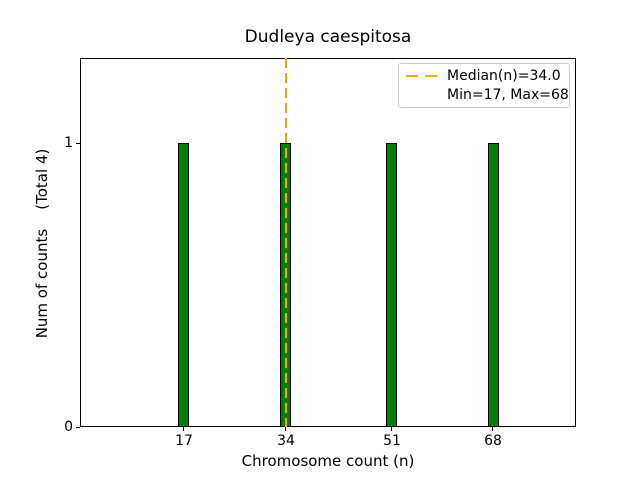 This screenshot has height=480, width=640. I want to click on legend: Median(n)=34.0 Min=17, Max=68, so click(484, 85).